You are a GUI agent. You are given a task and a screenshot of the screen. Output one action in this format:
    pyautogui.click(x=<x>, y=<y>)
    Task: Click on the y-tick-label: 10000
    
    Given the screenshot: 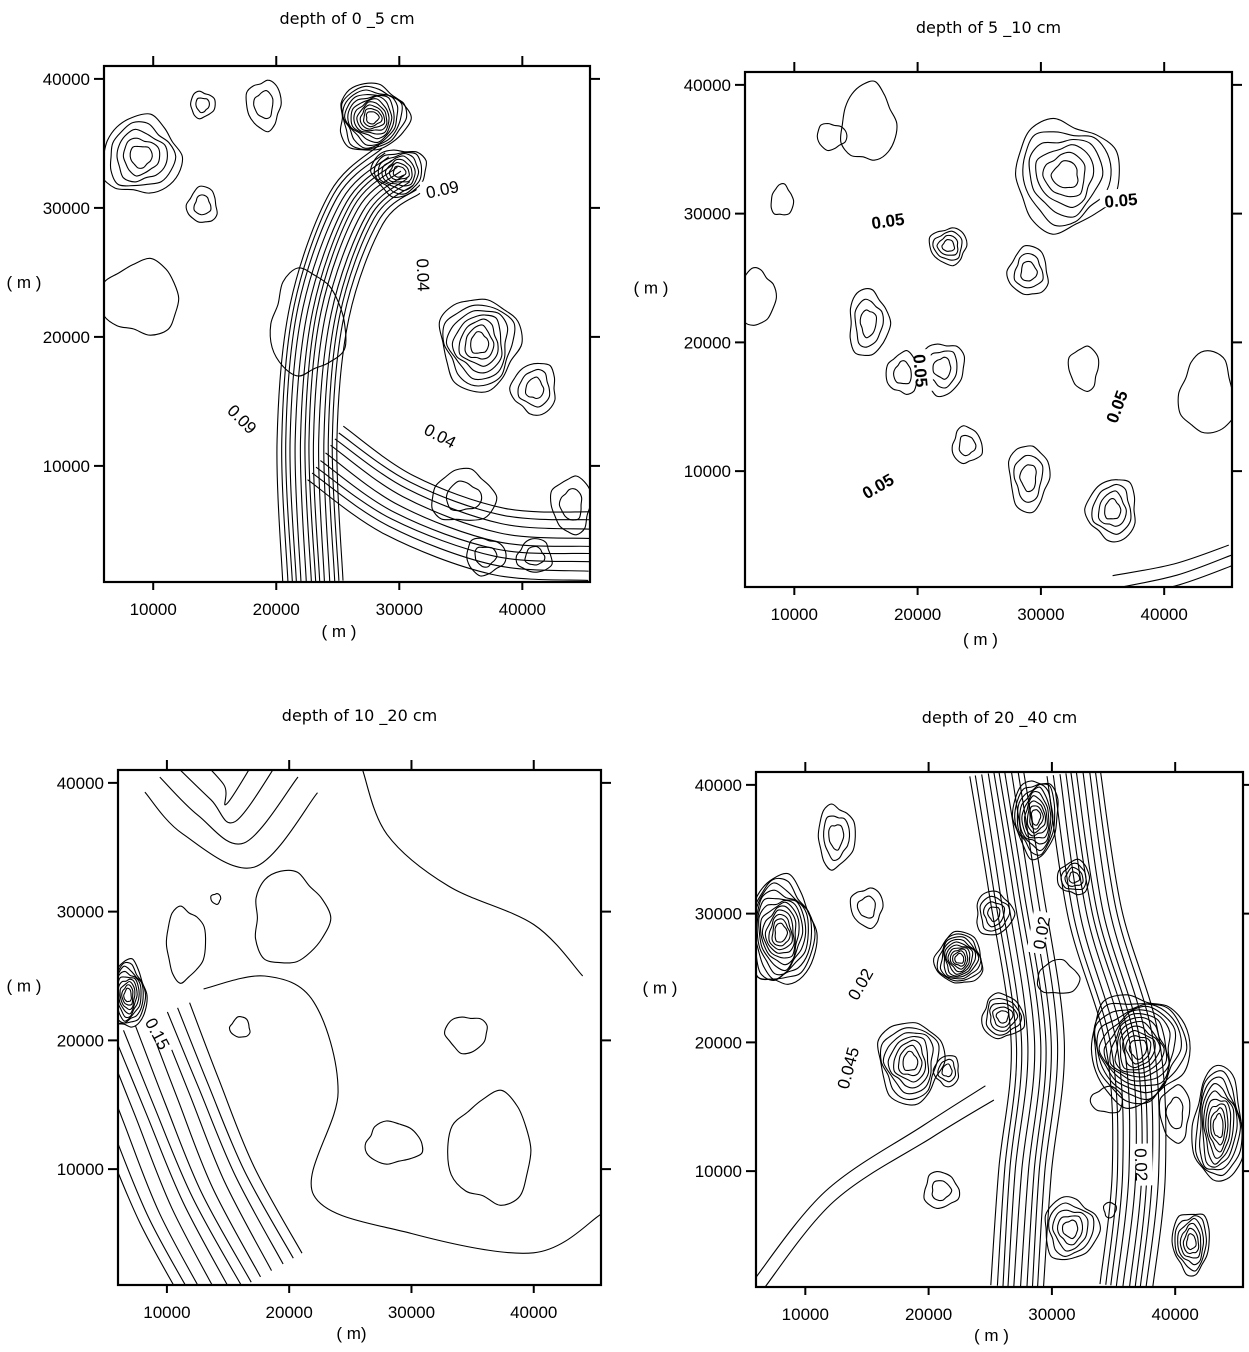 What is the action you would take?
    pyautogui.click(x=718, y=1171)
    